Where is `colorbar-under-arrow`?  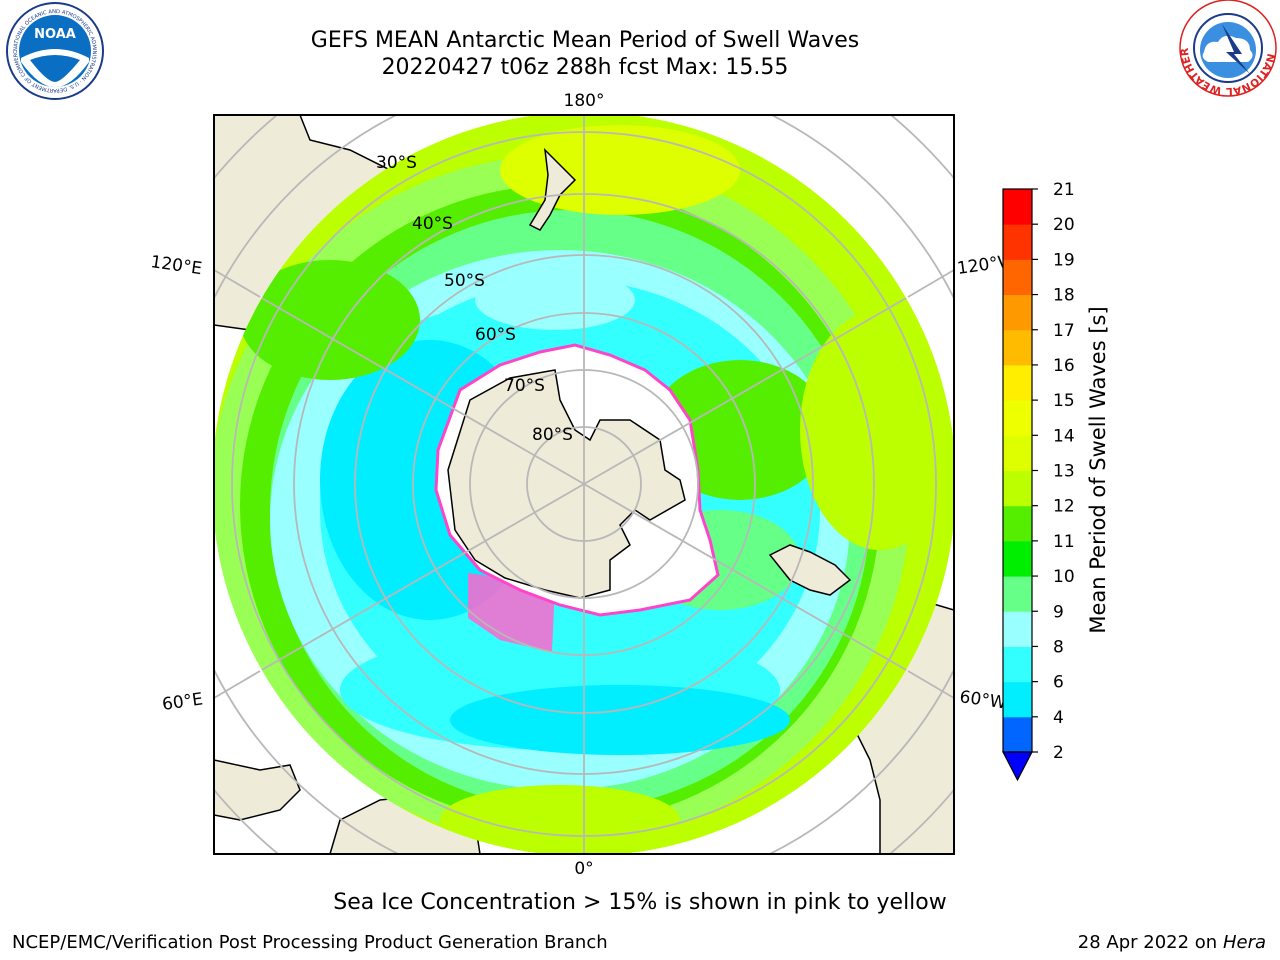
colorbar-under-arrow is located at coordinates (1017, 766).